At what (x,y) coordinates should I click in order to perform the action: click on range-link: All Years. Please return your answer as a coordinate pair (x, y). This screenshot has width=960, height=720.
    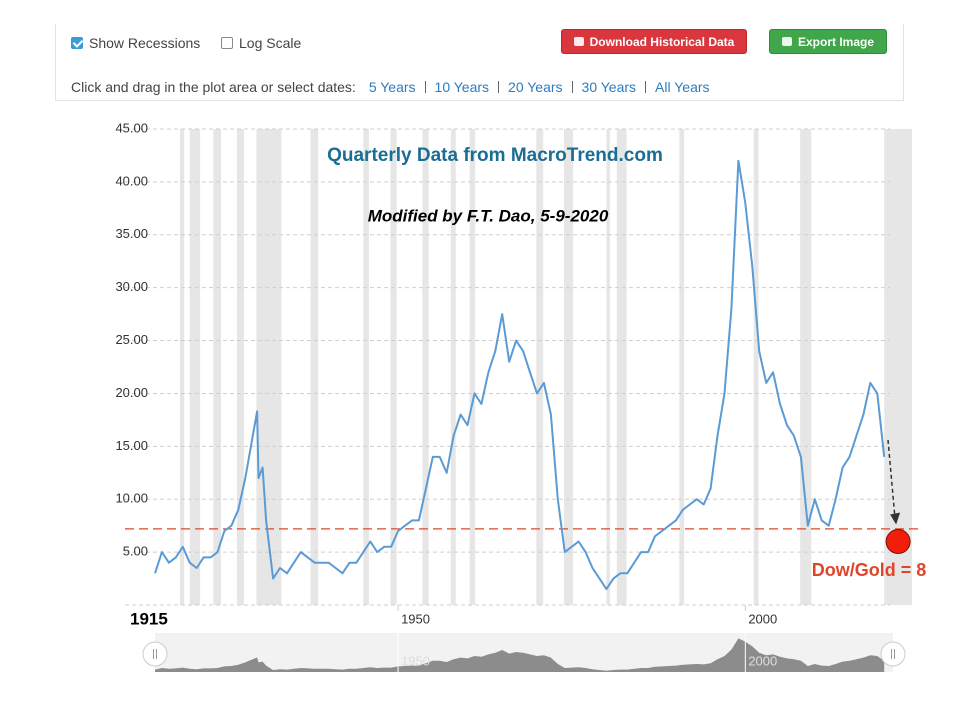
    Looking at the image, I should click on (682, 87).